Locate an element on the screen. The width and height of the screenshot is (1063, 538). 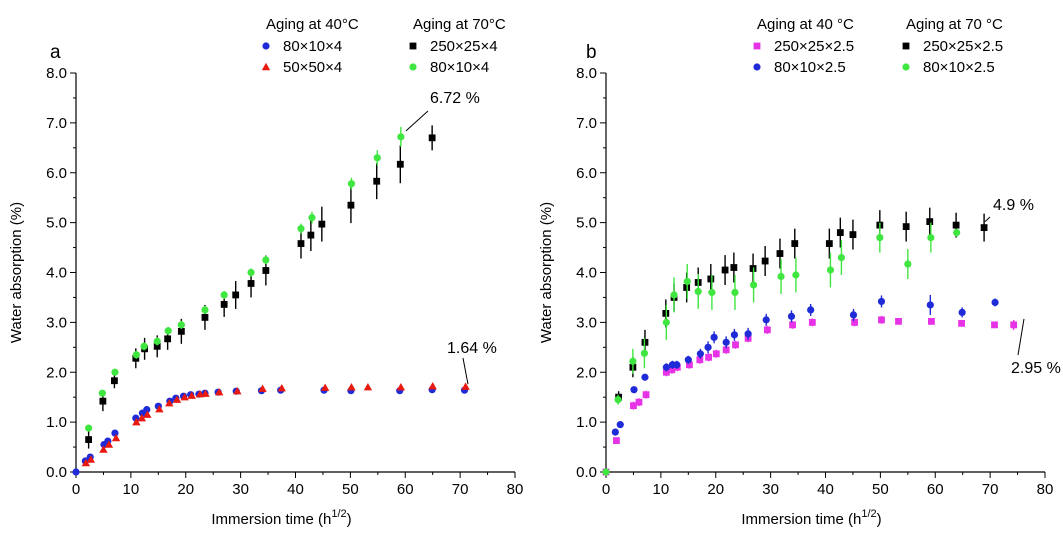
x-tick-label: 40 is located at coordinates (825, 489).